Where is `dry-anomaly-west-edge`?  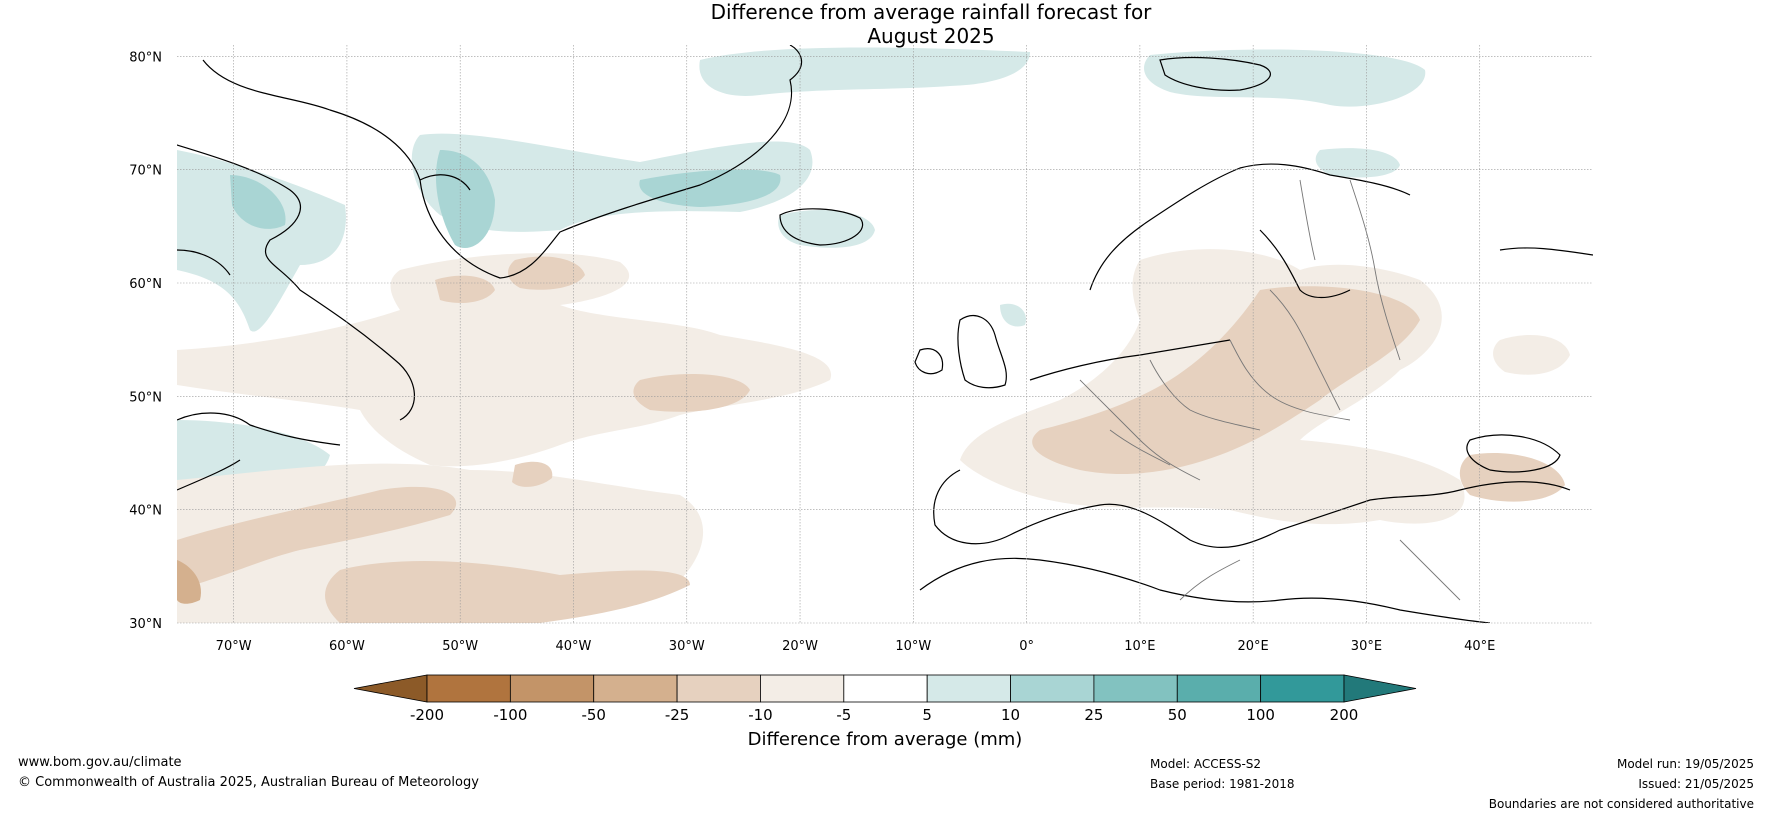 dry-anomaly-west-edge is located at coordinates (189, 582).